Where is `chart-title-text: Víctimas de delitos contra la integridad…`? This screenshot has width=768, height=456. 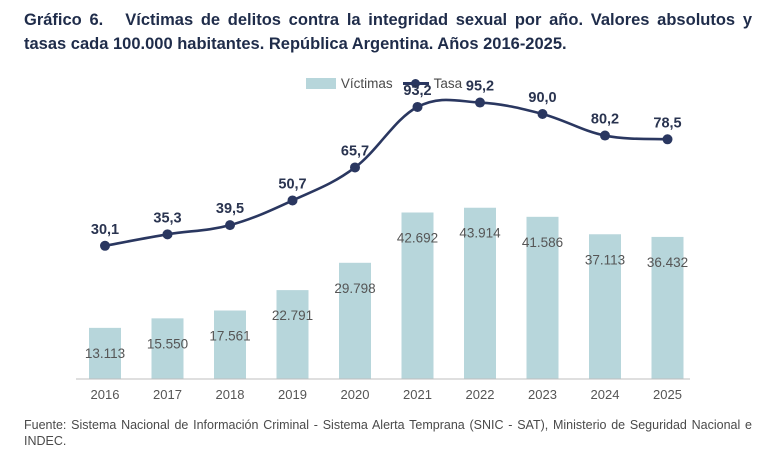
chart-title-text: Víctimas de delitos contra la integridad… is located at coordinates (388, 32).